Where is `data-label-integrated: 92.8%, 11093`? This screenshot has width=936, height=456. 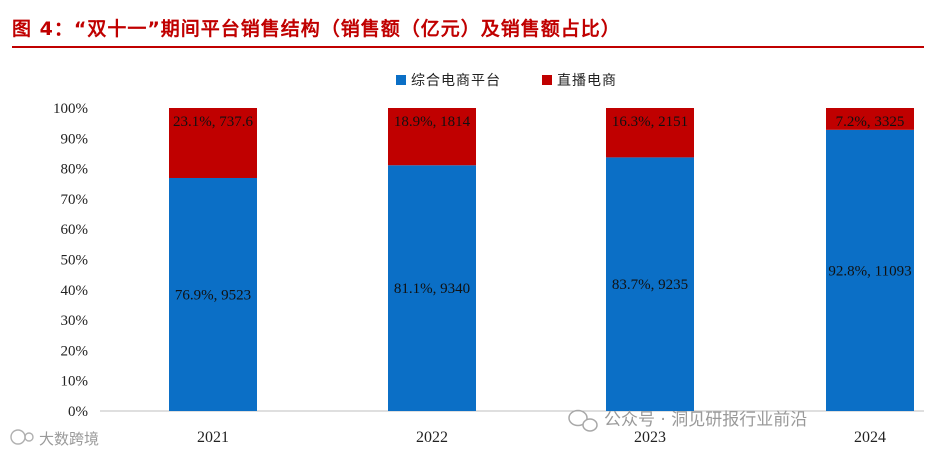 data-label-integrated: 92.8%, 11093 is located at coordinates (869, 271).